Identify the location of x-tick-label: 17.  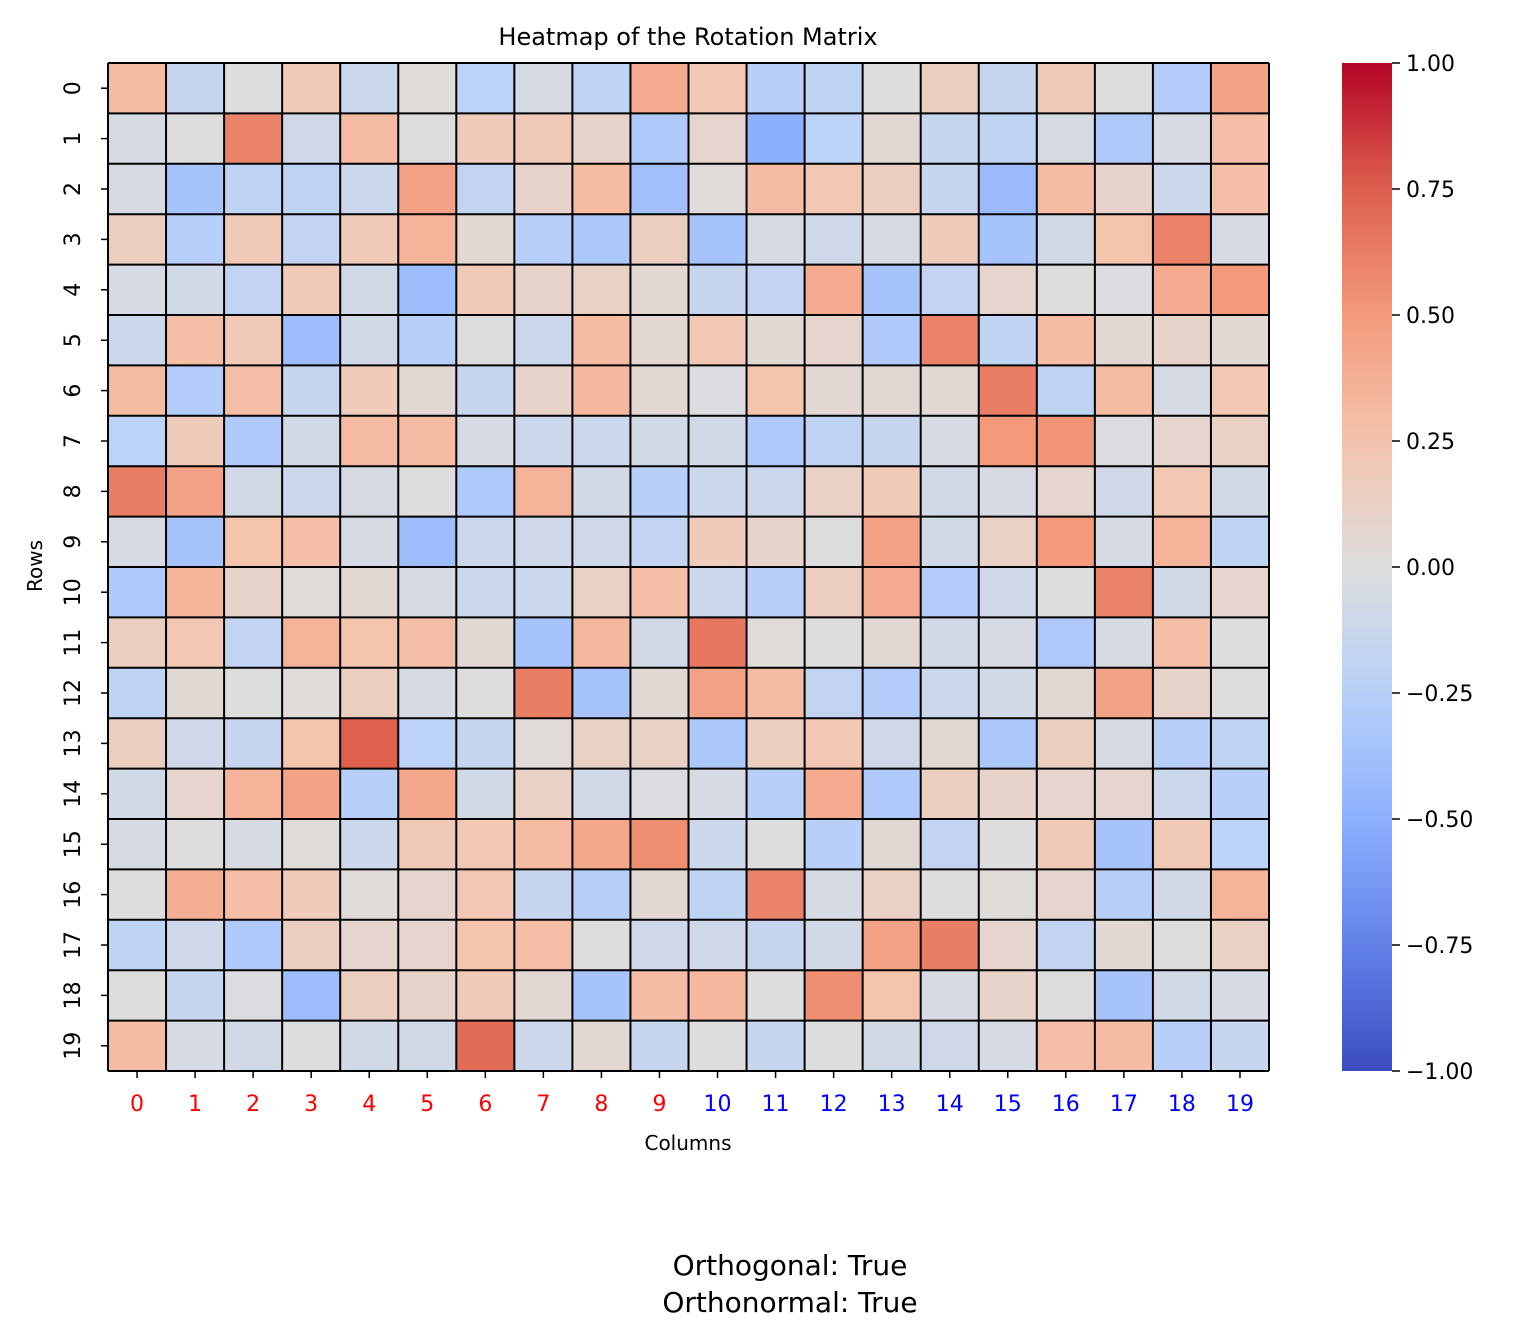
(1124, 1104).